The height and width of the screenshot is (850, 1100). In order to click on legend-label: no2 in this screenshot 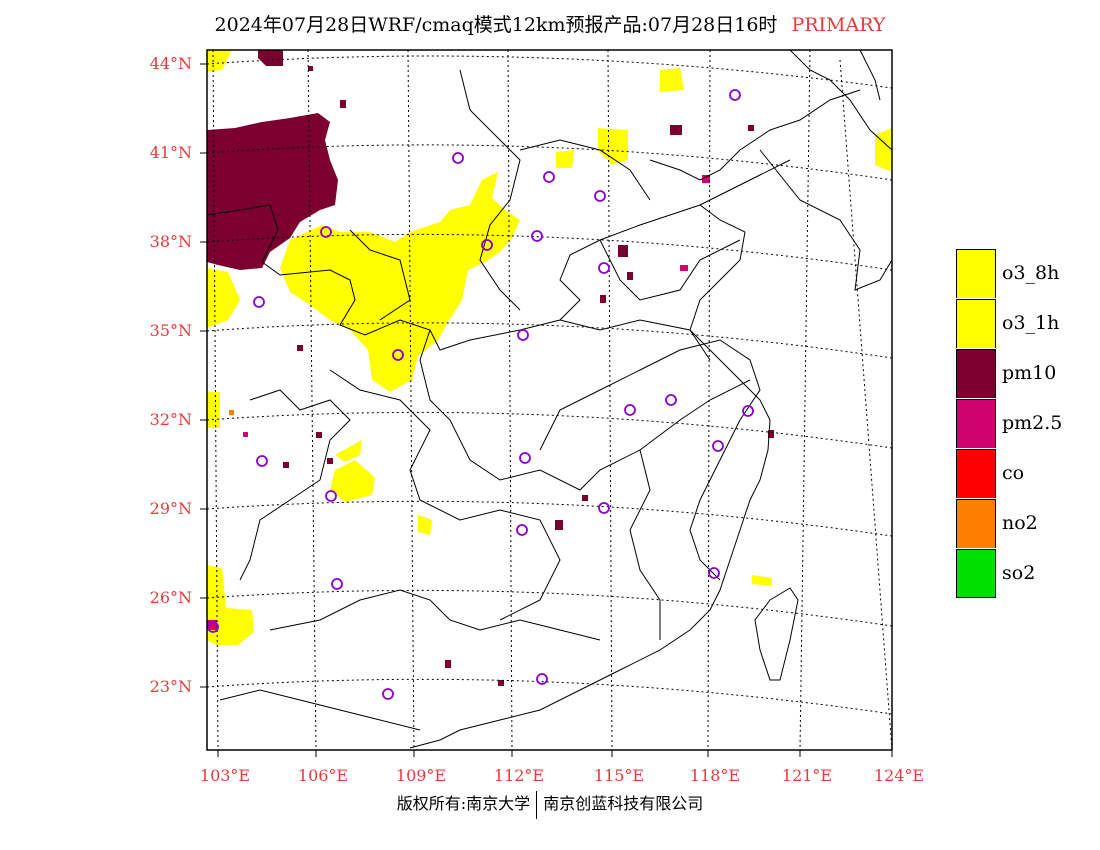, I will do `click(1020, 523)`.